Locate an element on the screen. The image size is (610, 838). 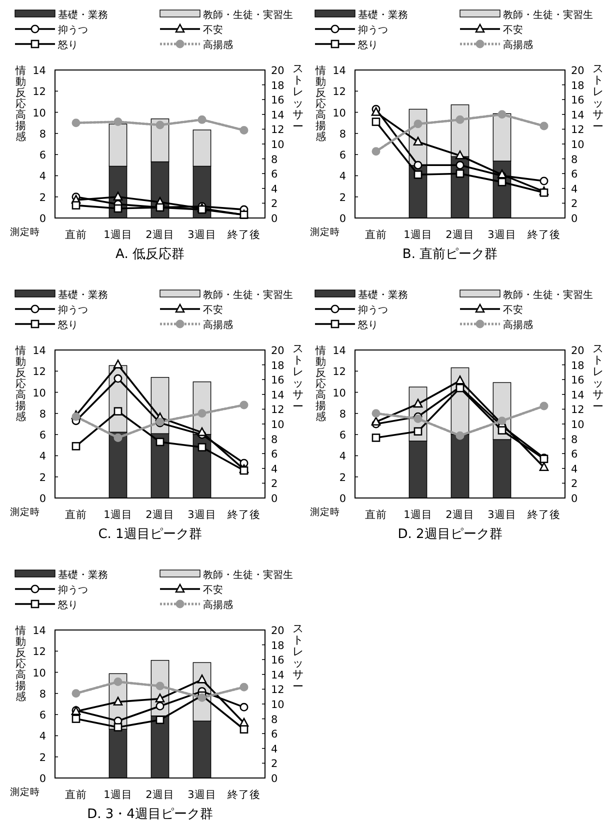
y-axis-title: 情動反応高揚感 is located at coordinates (20, 104).